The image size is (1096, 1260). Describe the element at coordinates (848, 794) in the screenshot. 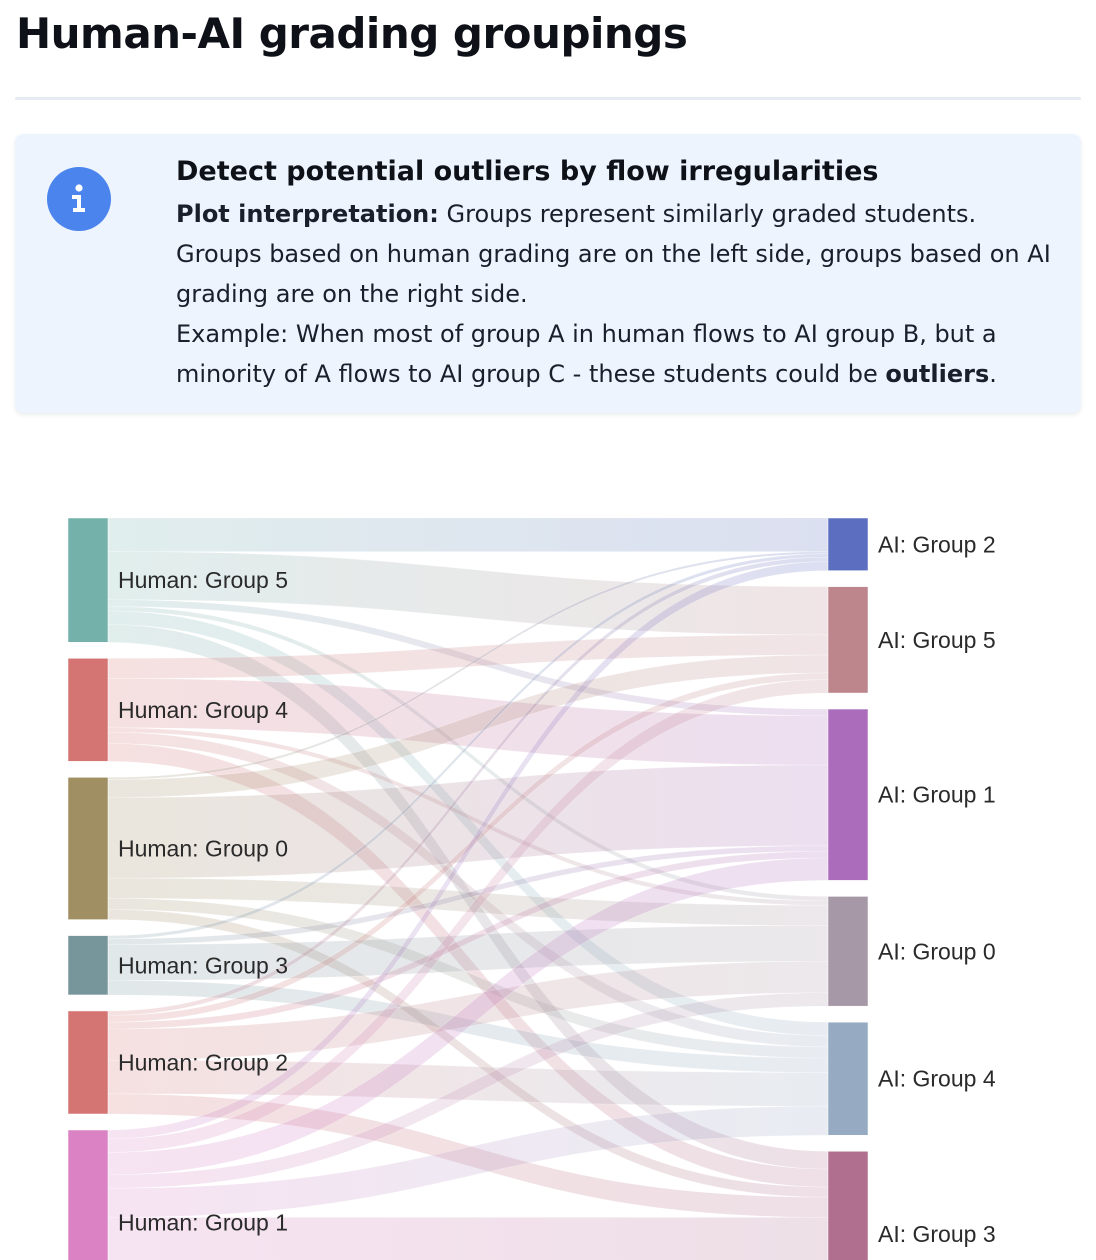

I see `sankey-node-a1` at that location.